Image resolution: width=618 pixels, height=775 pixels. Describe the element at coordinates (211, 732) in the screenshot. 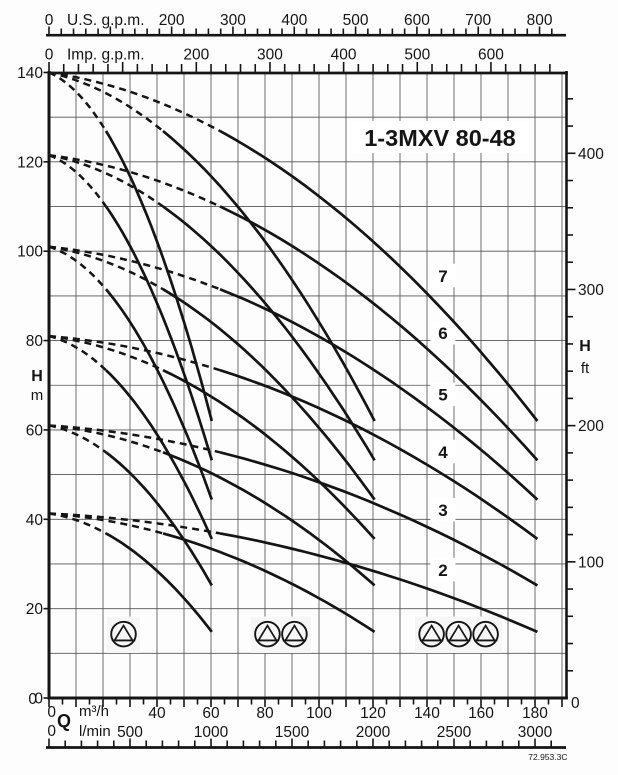

I see `svg-text: 1000` at that location.